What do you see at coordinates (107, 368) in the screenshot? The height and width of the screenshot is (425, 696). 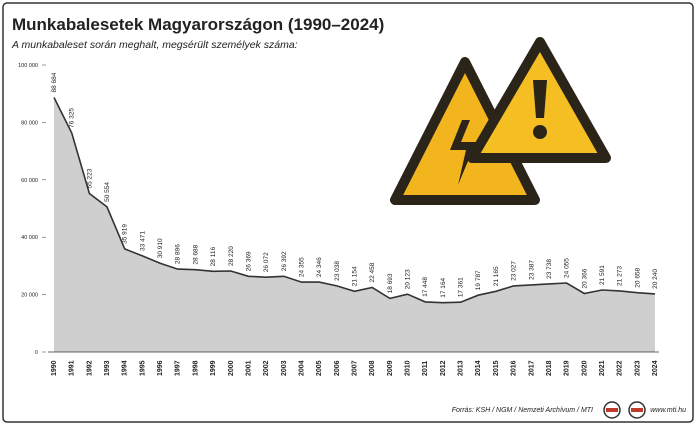 I see `x-tick-label: 1993` at bounding box center [107, 368].